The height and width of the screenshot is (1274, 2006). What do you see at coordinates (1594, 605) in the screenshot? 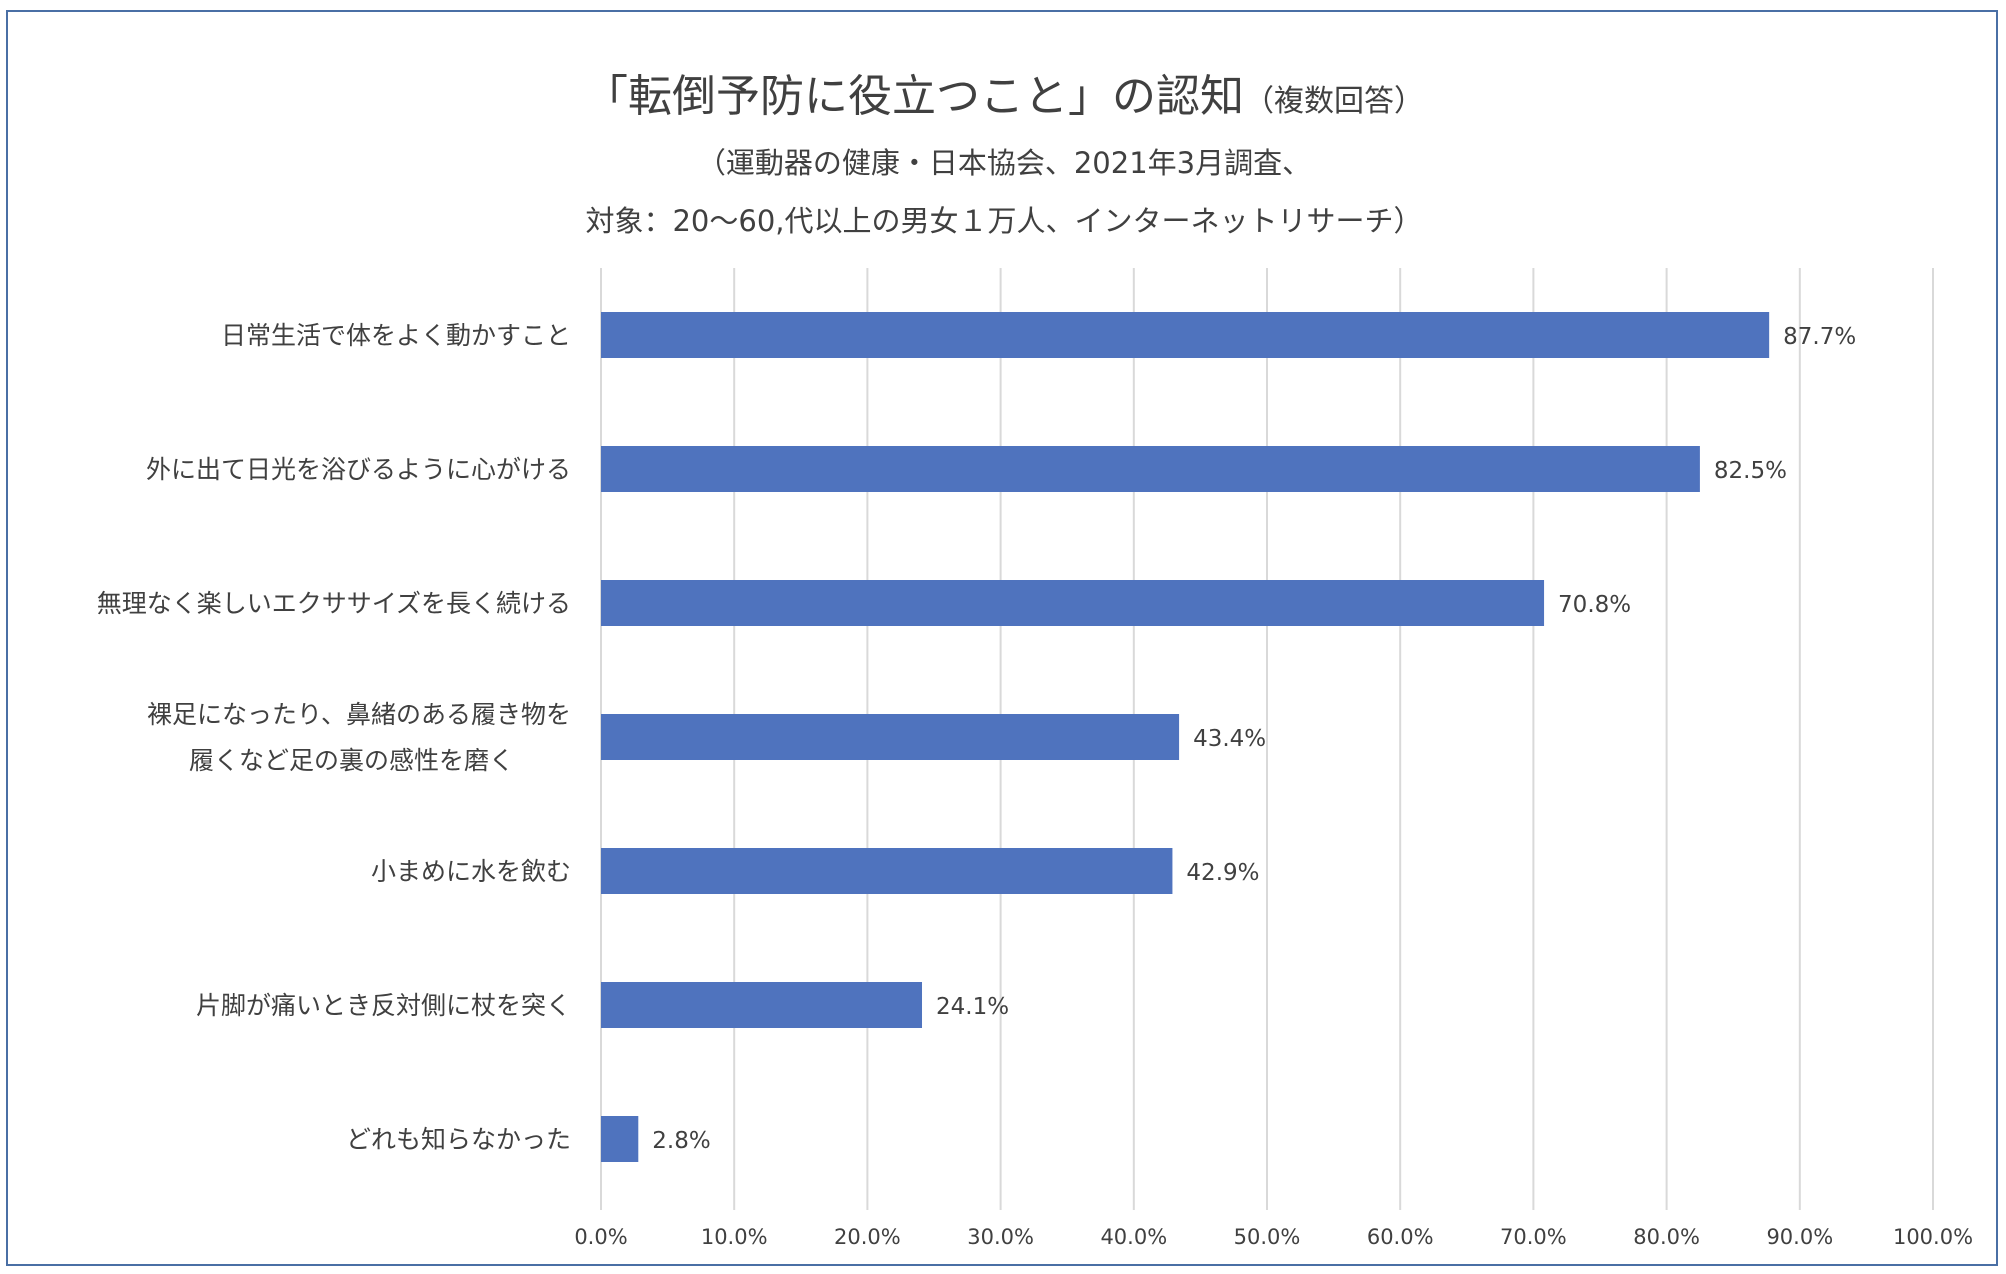
I see `data-label: 70.8%` at bounding box center [1594, 605].